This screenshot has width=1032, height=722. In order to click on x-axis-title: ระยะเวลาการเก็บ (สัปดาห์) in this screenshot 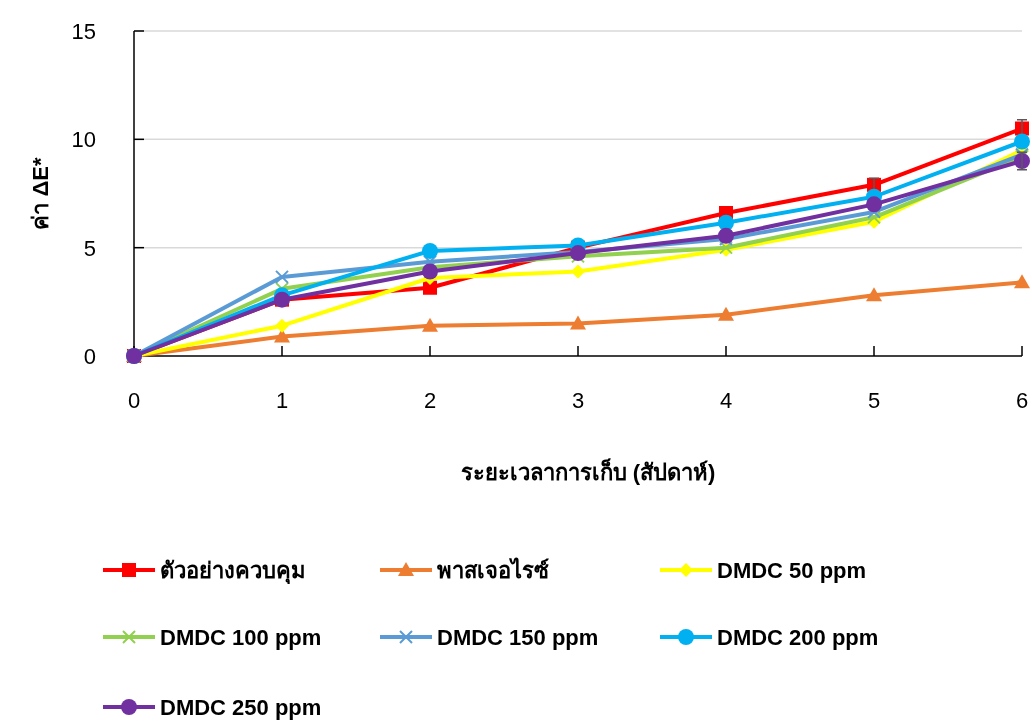, I will do `click(588, 471)`.